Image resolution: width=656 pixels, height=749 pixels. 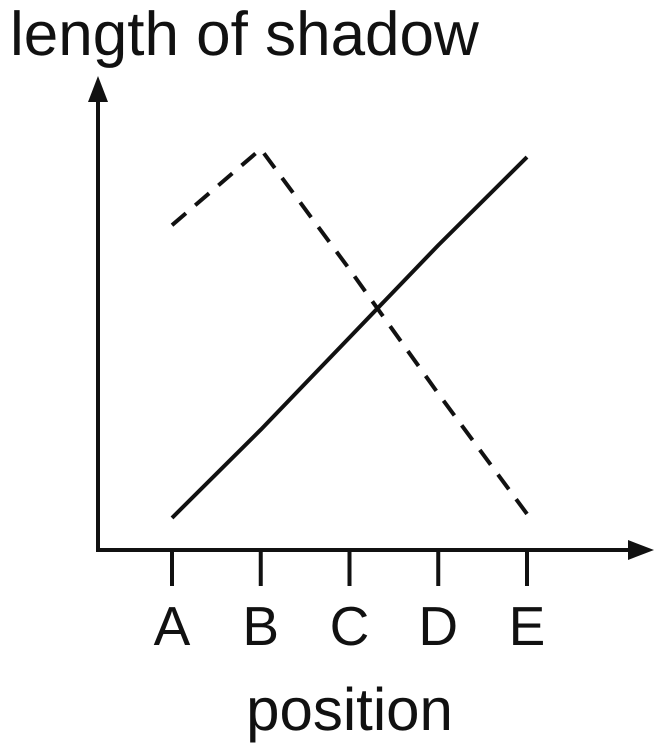 What do you see at coordinates (350, 626) in the screenshot?
I see `x-tick-label: C` at bounding box center [350, 626].